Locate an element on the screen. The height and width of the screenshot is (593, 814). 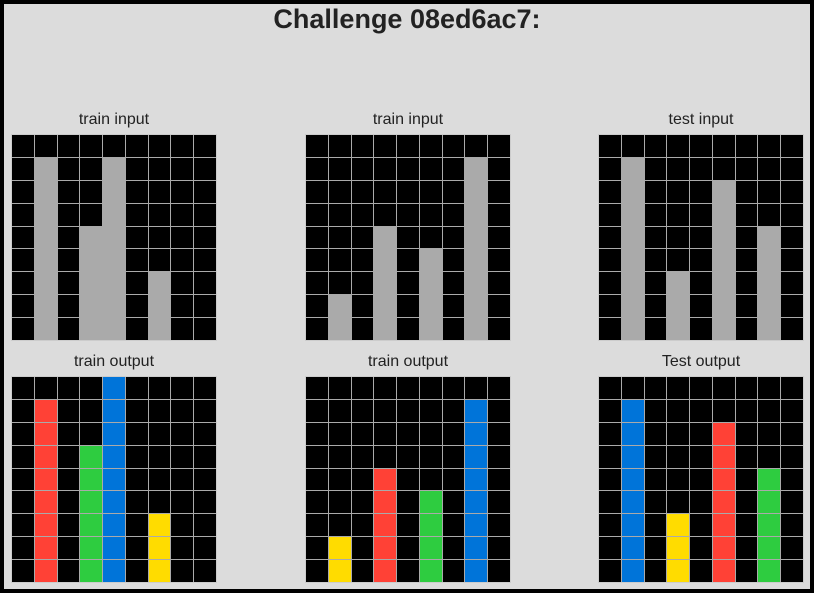
panel-label-train-output-1: train output is located at coordinates (114, 361).